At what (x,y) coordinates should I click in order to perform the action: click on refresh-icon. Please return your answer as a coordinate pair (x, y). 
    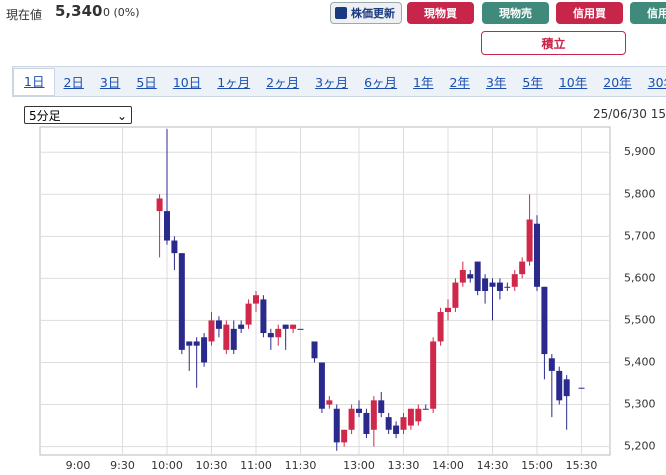
    Looking at the image, I should click on (341, 13).